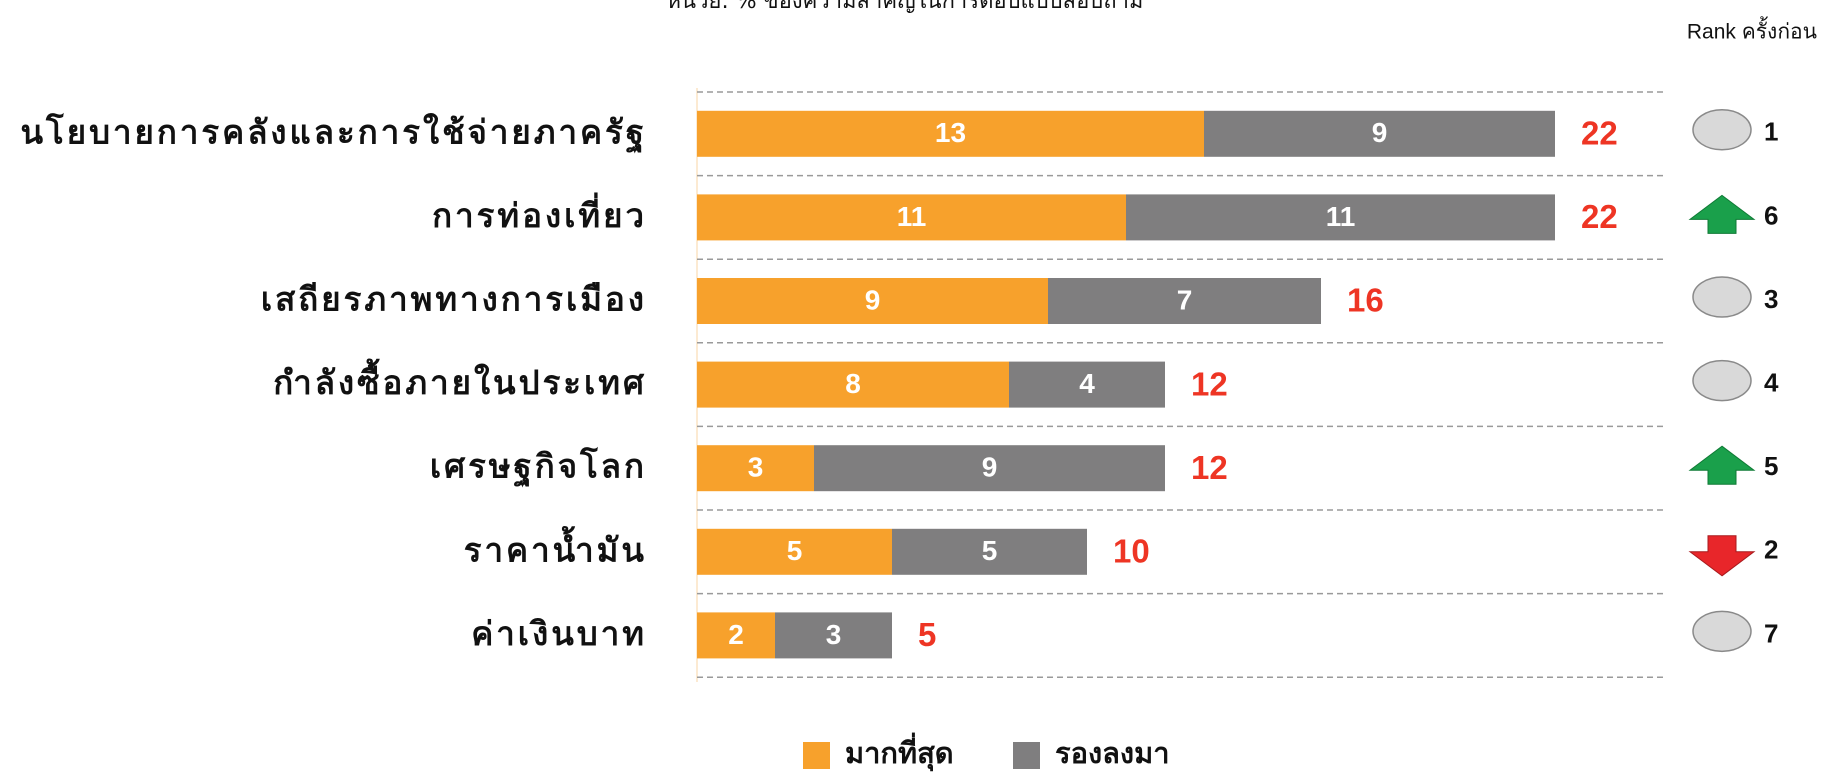  What do you see at coordinates (454, 299) in the screenshot?
I see `category-label: เสถียรภาพทางการเมือง` at bounding box center [454, 299].